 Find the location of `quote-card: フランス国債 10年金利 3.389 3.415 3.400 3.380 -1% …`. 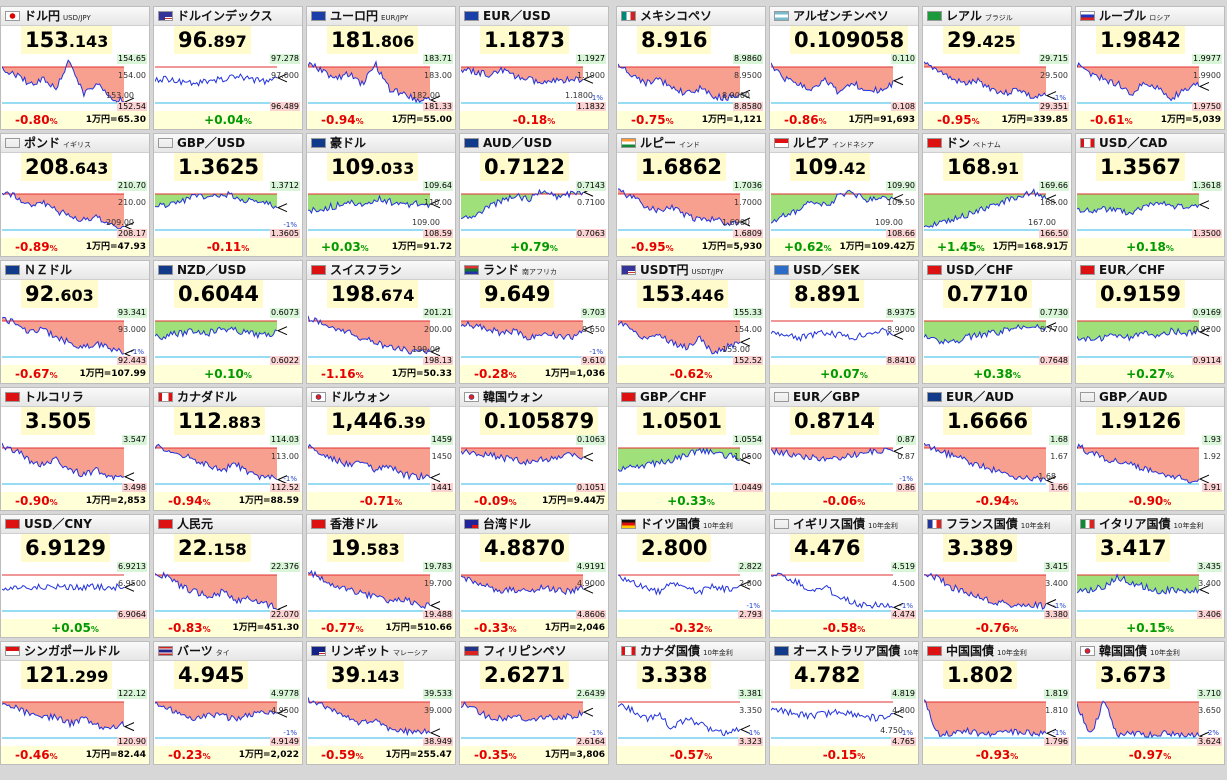

quote-card: フランス国債 10年金利 3.389 3.415 3.400 3.380 -1% … is located at coordinates (997, 576).